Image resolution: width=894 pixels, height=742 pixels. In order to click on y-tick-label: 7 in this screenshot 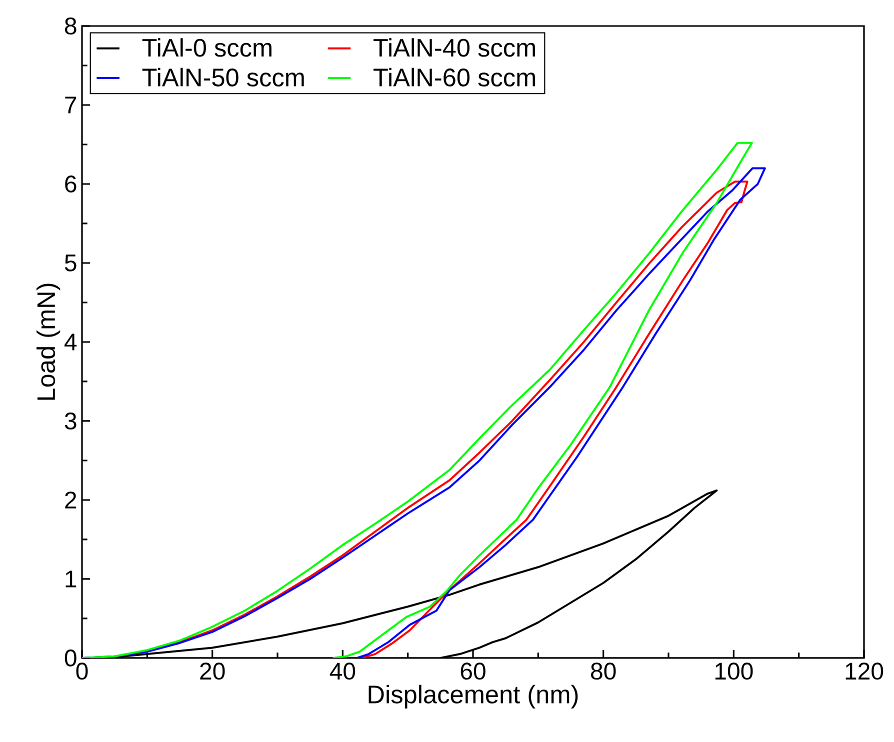, I will do `click(70, 105)`.